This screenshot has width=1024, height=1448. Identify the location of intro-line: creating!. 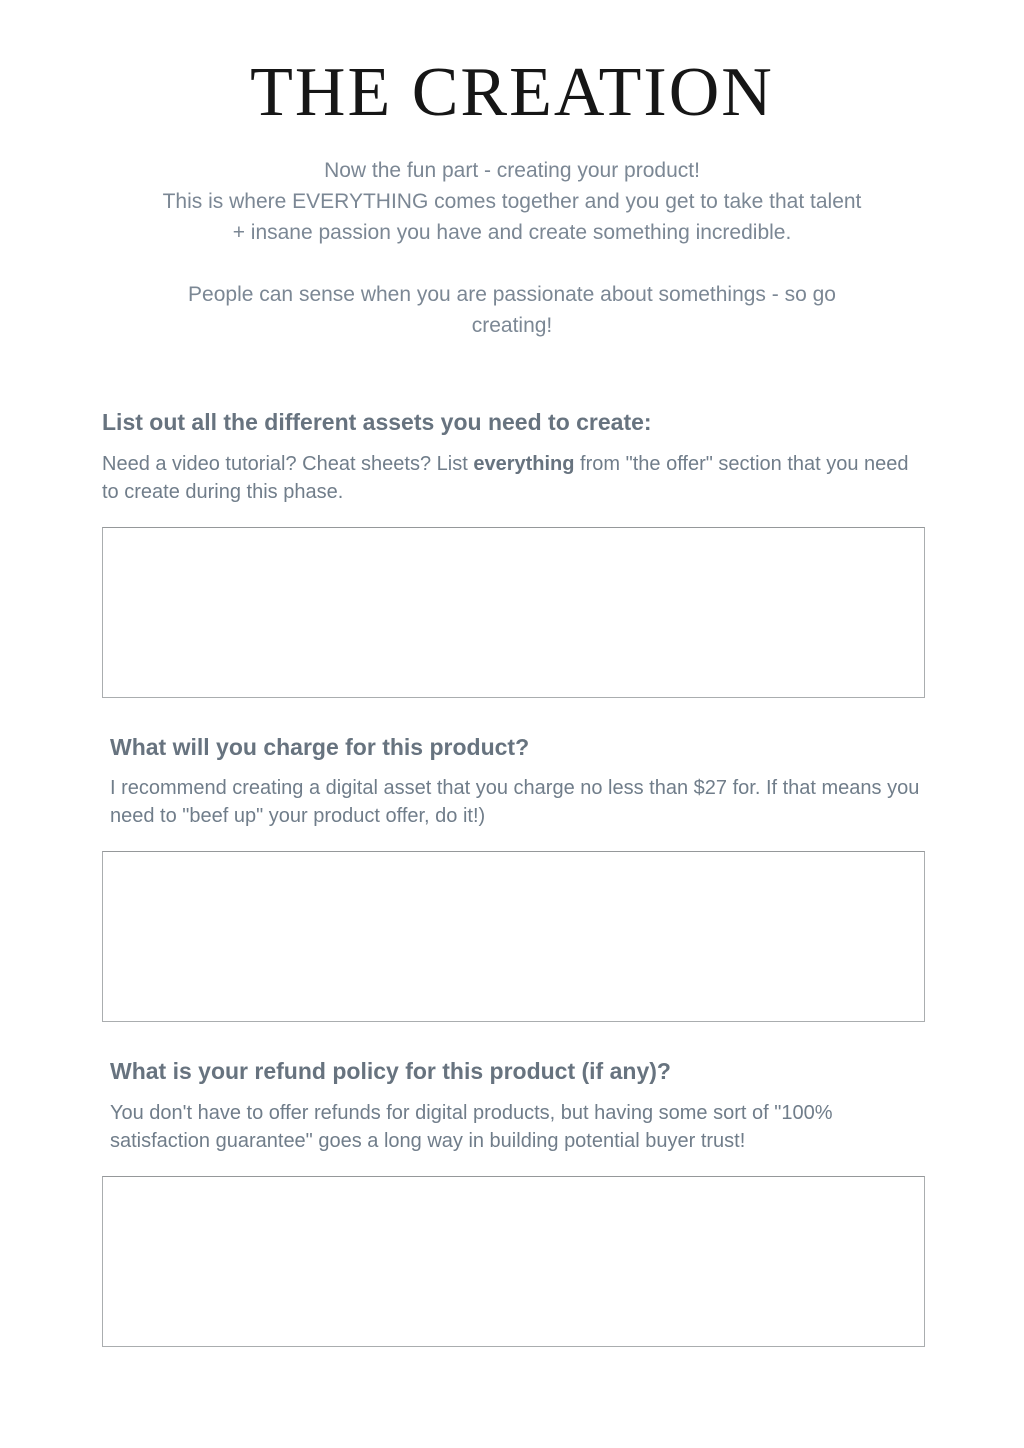
(512, 325).